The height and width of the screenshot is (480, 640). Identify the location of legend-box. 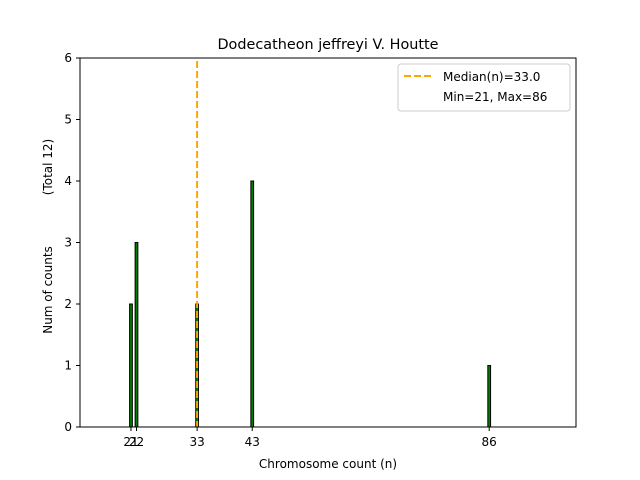
(484, 87).